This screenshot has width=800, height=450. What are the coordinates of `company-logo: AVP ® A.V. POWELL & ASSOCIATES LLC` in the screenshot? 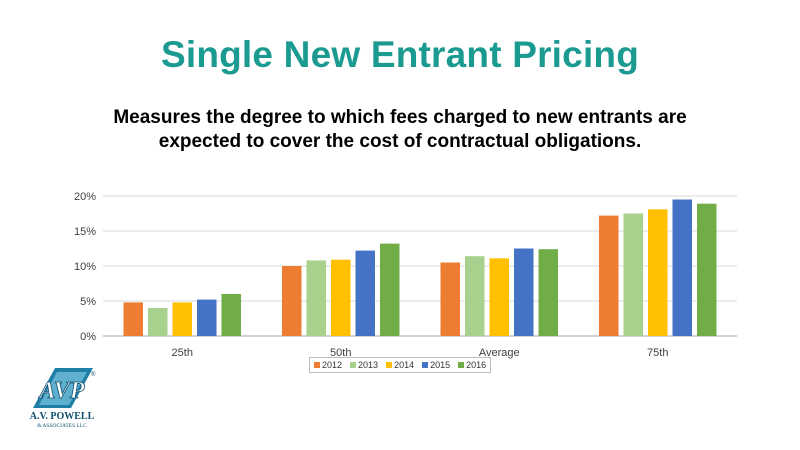 It's located at (63, 398).